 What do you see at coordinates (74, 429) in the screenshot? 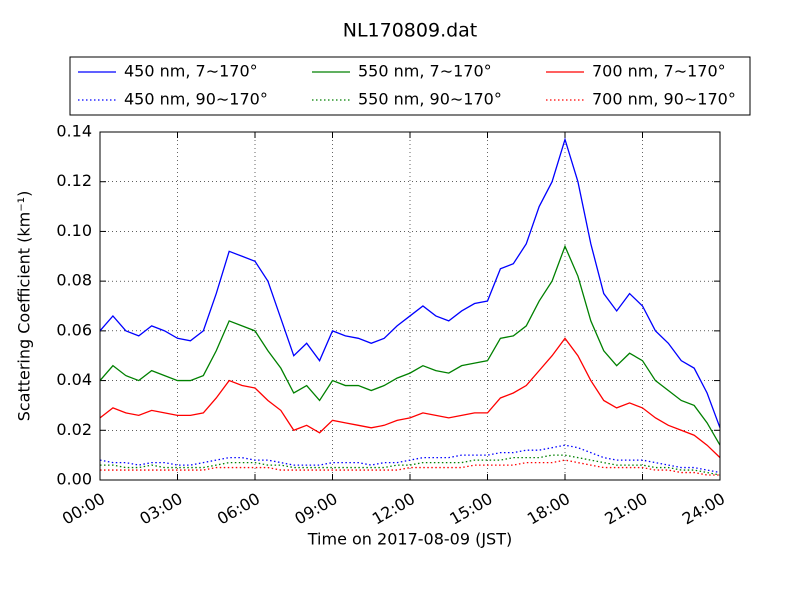
I see `y-tick-label: 0.02` at bounding box center [74, 429].